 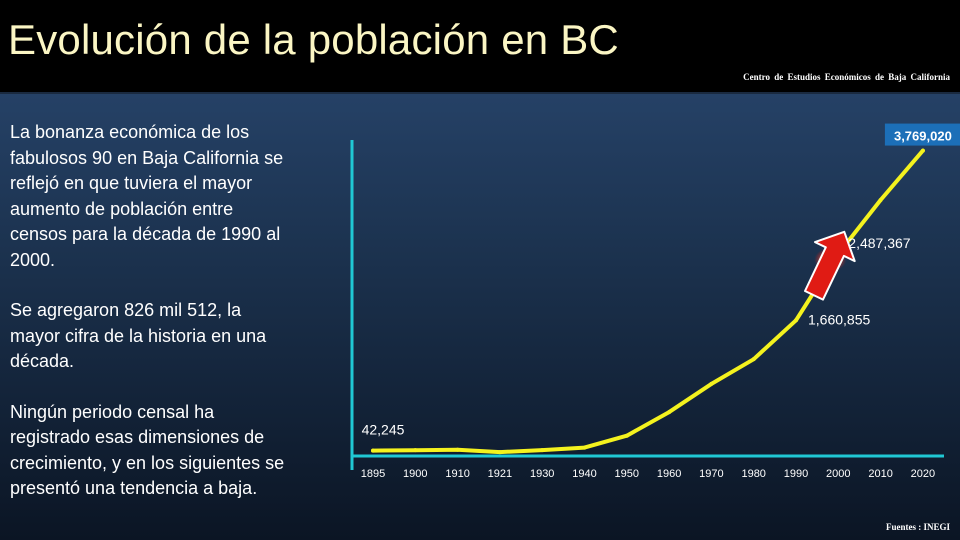 What do you see at coordinates (711, 474) in the screenshot?
I see `x-tick-label-1970: 1970` at bounding box center [711, 474].